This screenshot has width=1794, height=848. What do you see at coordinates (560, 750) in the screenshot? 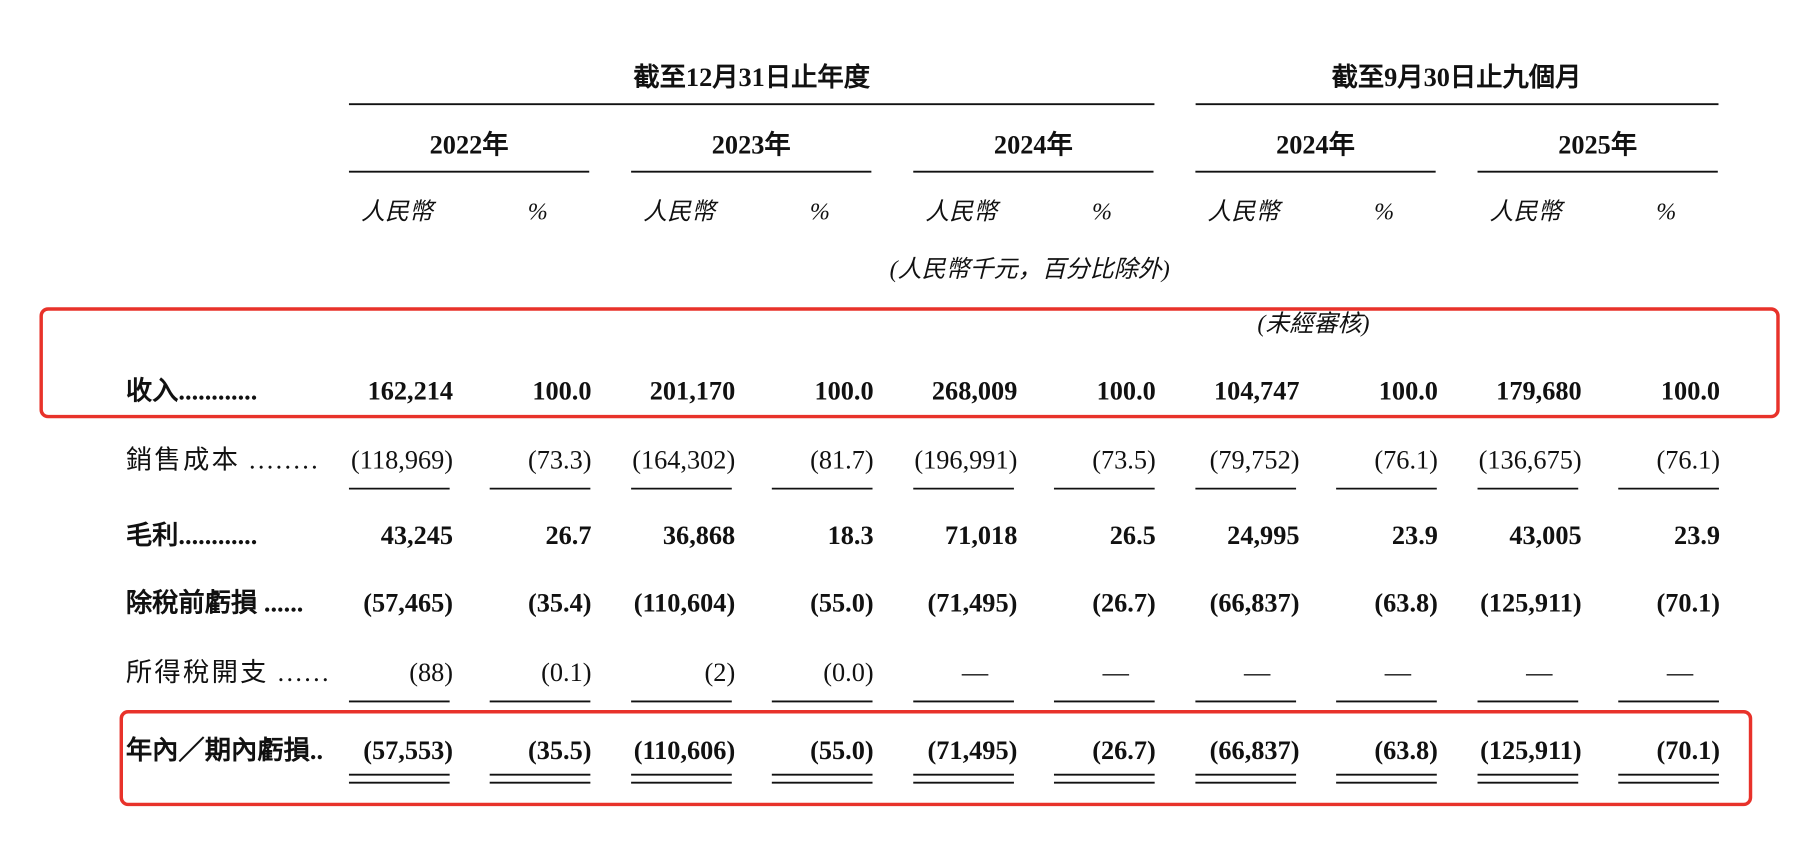
I see `cell: (35.5)` at bounding box center [560, 750].